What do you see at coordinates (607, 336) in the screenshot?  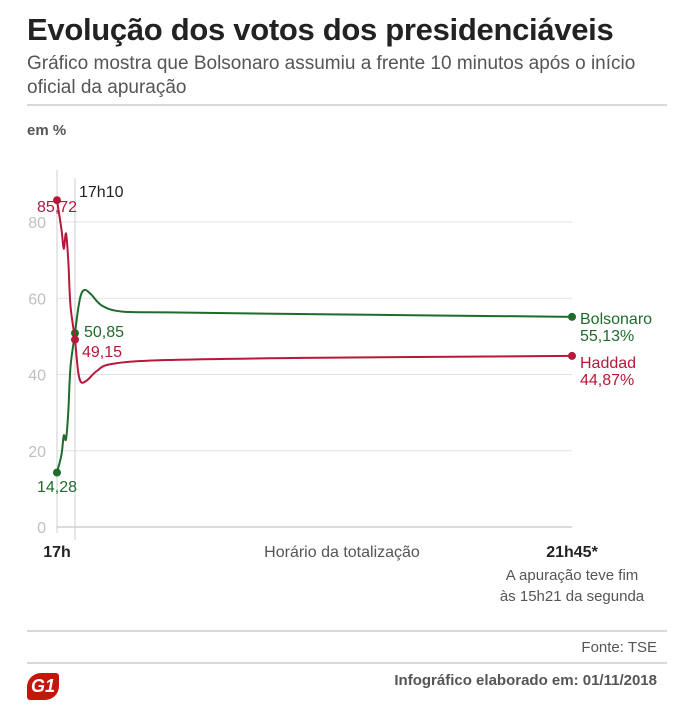 I see `end-value-label: 55,13%` at bounding box center [607, 336].